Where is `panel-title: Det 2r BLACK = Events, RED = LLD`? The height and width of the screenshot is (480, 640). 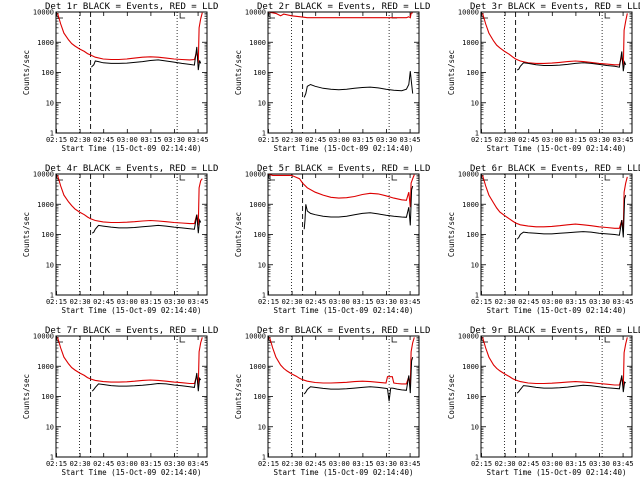
panel-title: Det 2r BLACK = Events, RED = LLD is located at coordinates (343, 7).